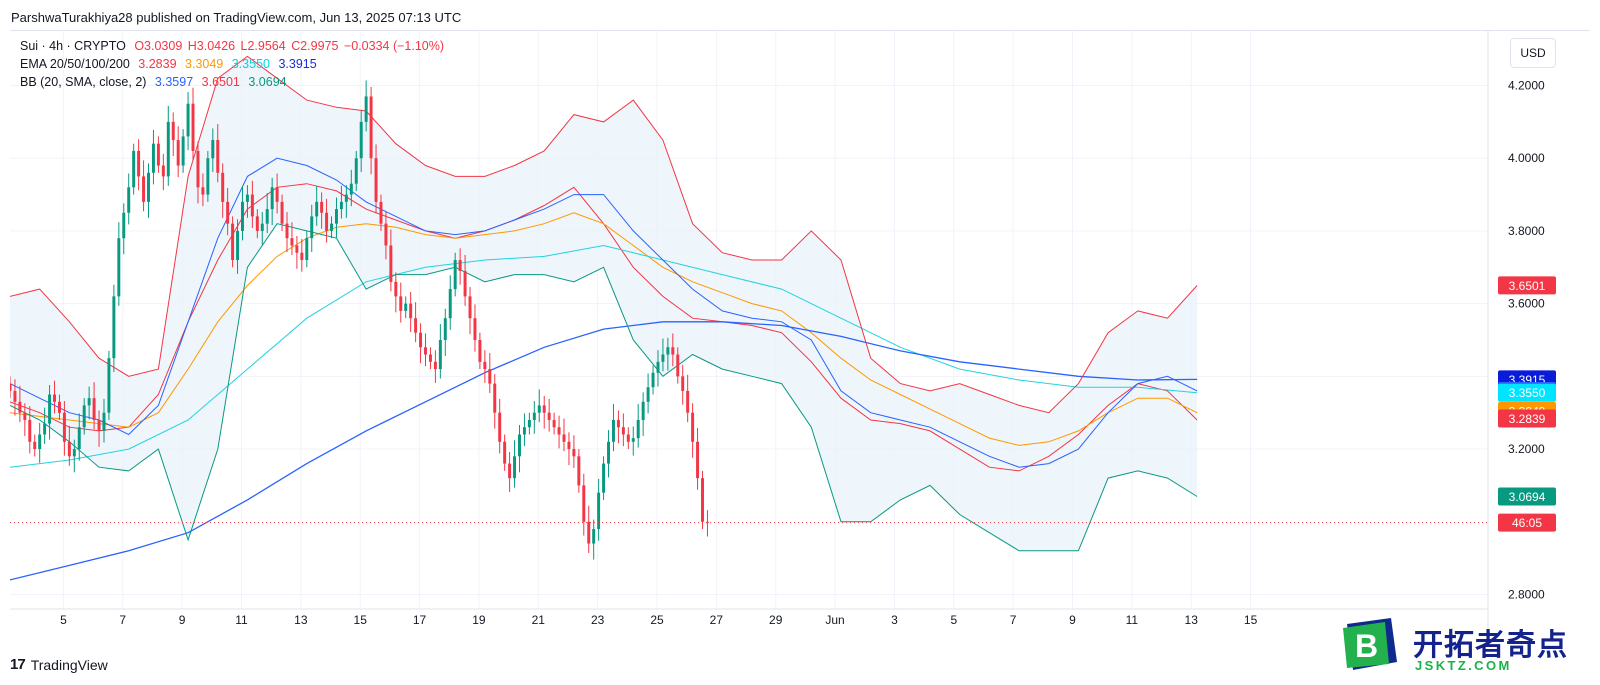  Describe the element at coordinates (394, 46) in the screenshot. I see `change-value: −0.0334 (−1.10%)` at that location.